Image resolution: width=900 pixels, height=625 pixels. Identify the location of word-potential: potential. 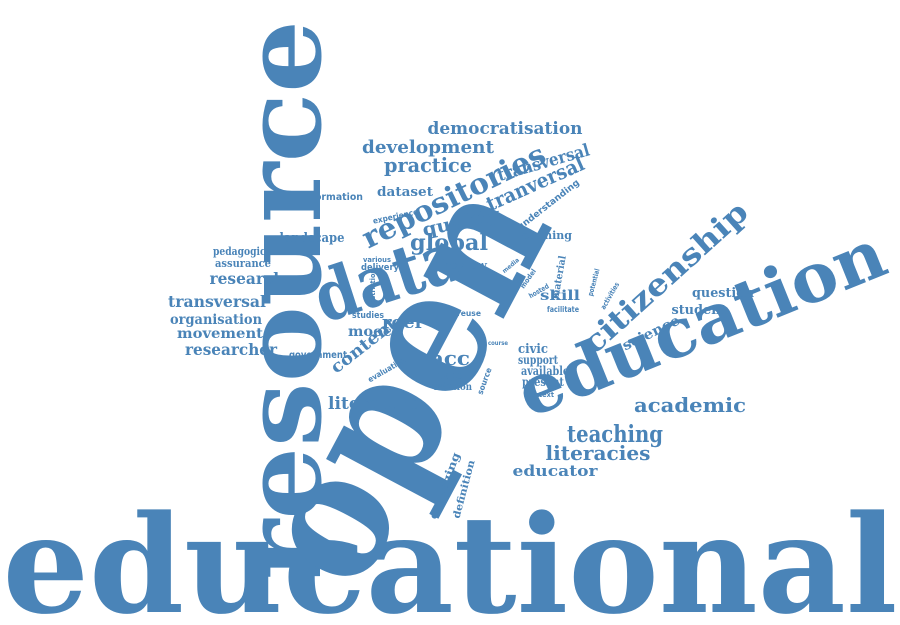
(594, 282).